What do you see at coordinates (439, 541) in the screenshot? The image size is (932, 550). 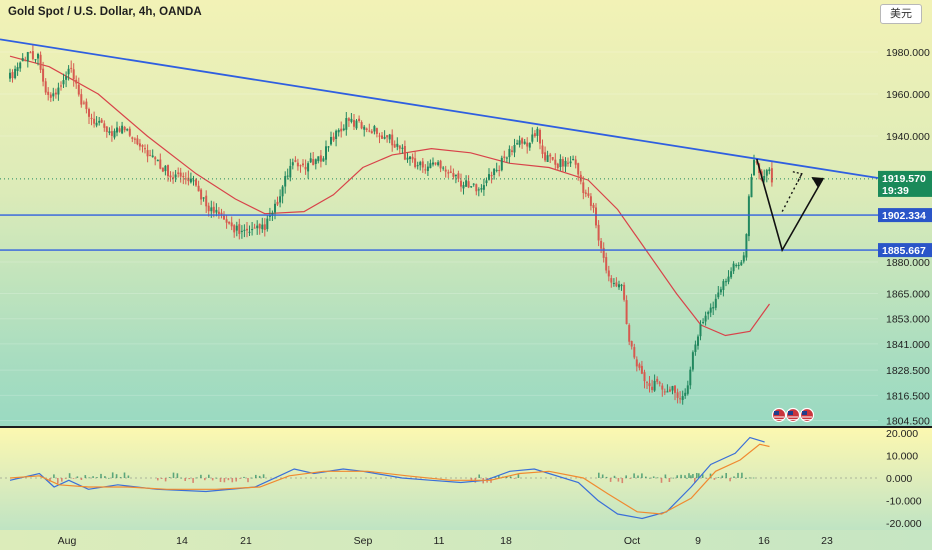 I see `time-tick-4: 11` at bounding box center [439, 541].